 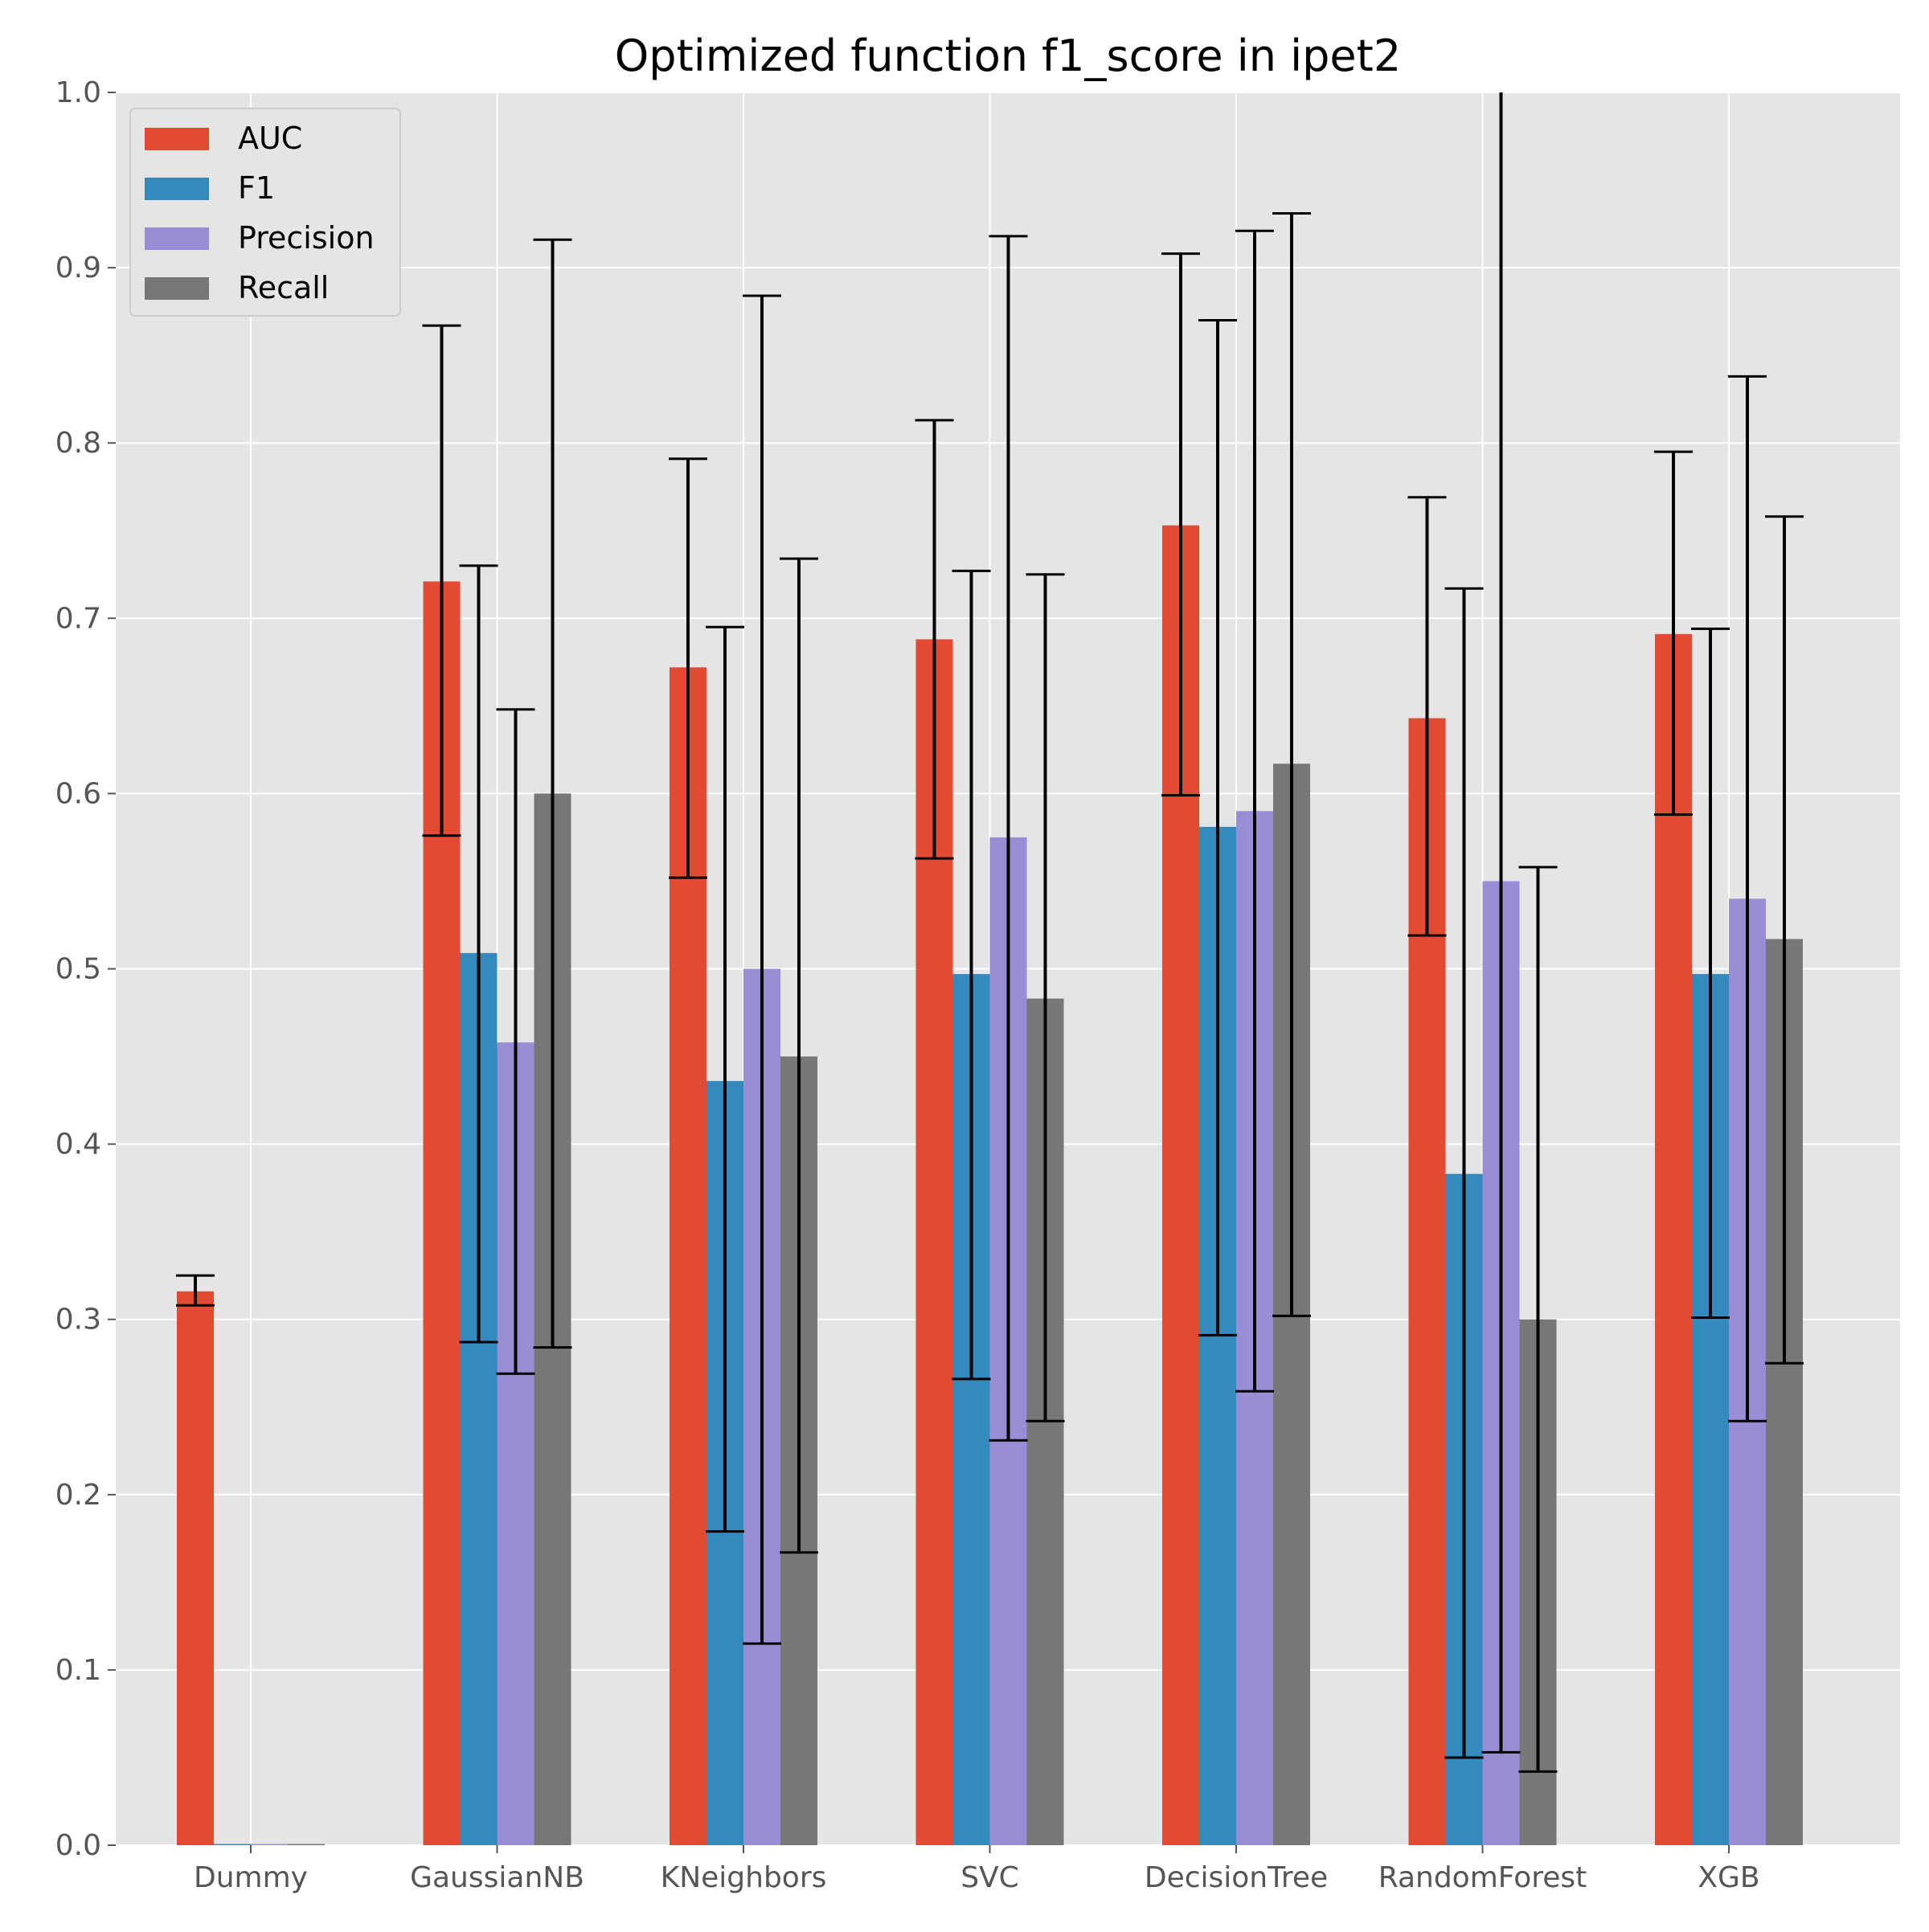 I want to click on bar-precision, so click(x=269, y=1844).